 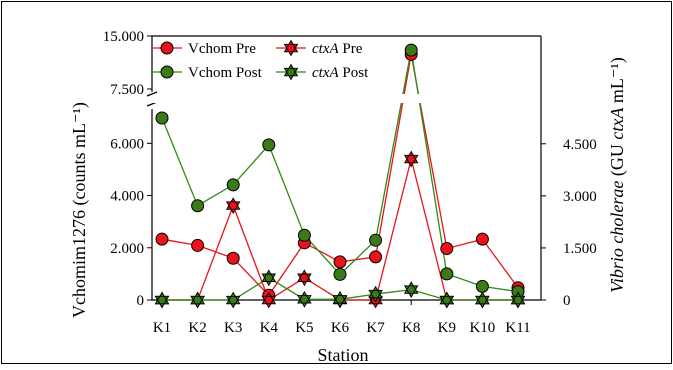 I want to click on axis-break-mark, so click(x=152, y=94).